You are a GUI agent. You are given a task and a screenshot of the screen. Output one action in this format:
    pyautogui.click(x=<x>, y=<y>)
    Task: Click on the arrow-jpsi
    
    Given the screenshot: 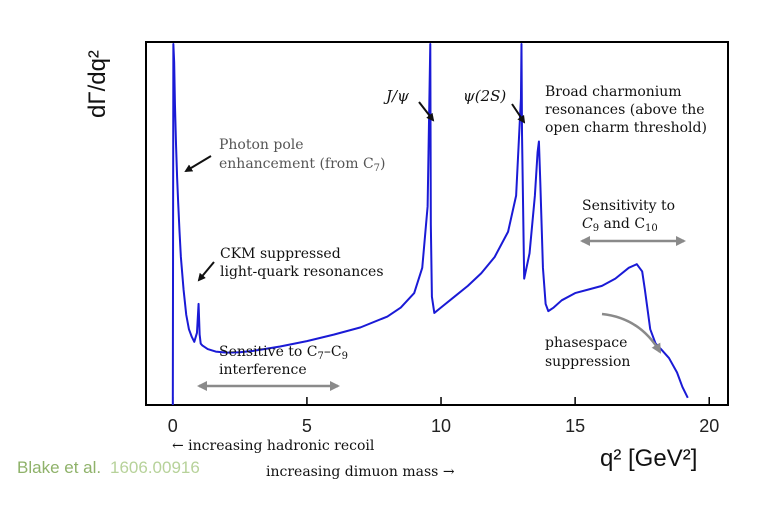 What is the action you would take?
    pyautogui.click(x=426, y=111)
    